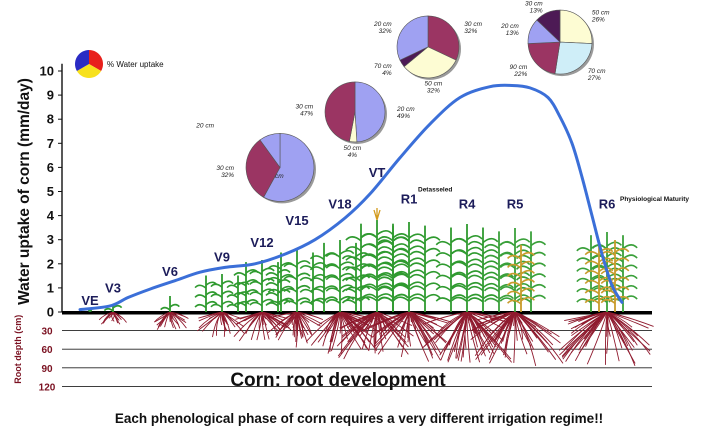  What do you see at coordinates (377, 214) in the screenshot?
I see `plant-tassel` at bounding box center [377, 214].